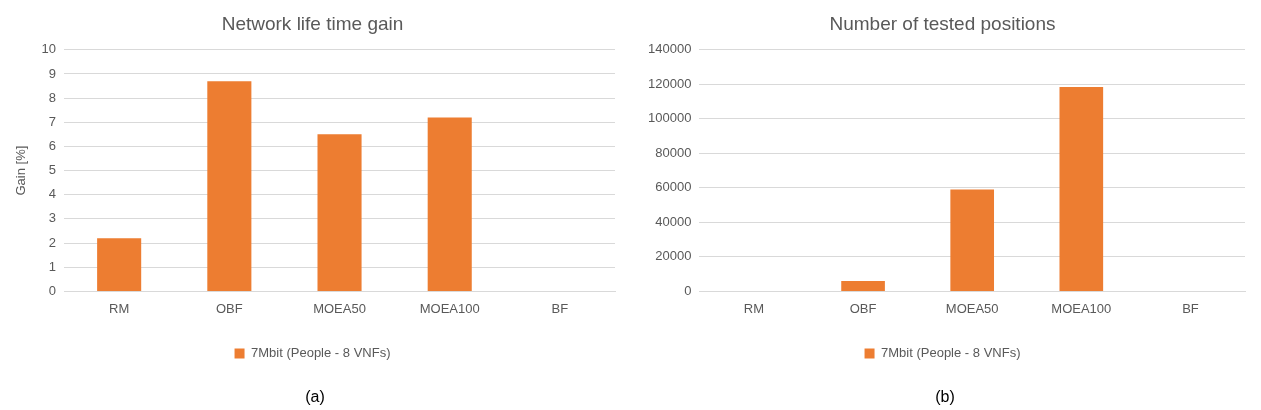 This screenshot has height=410, width=1261. I want to click on y-tick-label: 40000, so click(673, 221).